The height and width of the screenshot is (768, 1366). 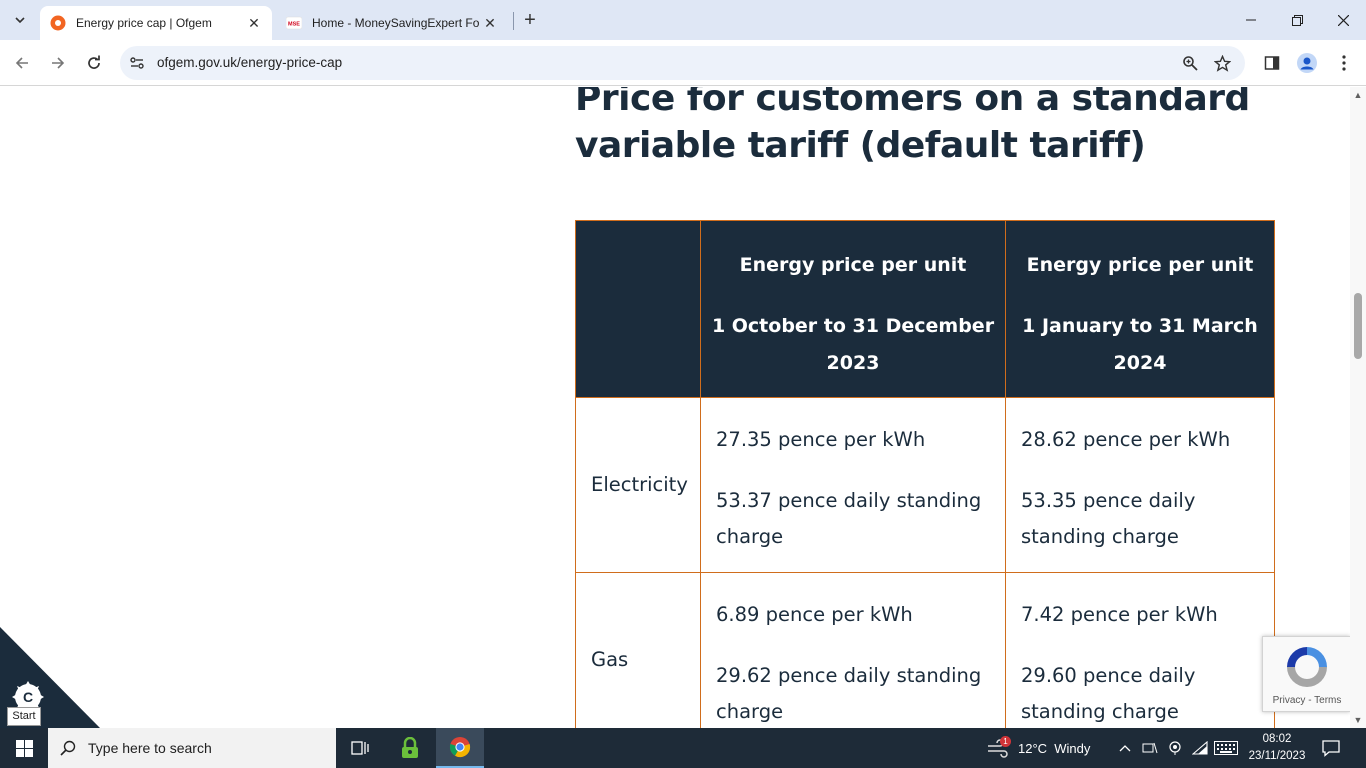 What do you see at coordinates (150, 748) in the screenshot?
I see `search-placeholder: Type here to search` at bounding box center [150, 748].